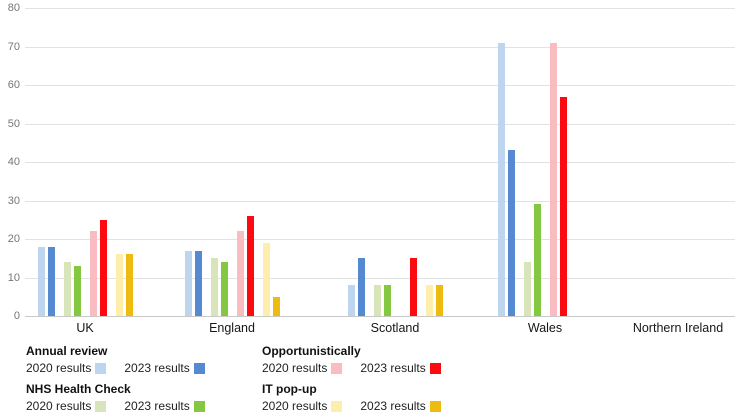 This screenshot has height=417, width=735. I want to click on y-tick-label: 80, so click(13, 8).